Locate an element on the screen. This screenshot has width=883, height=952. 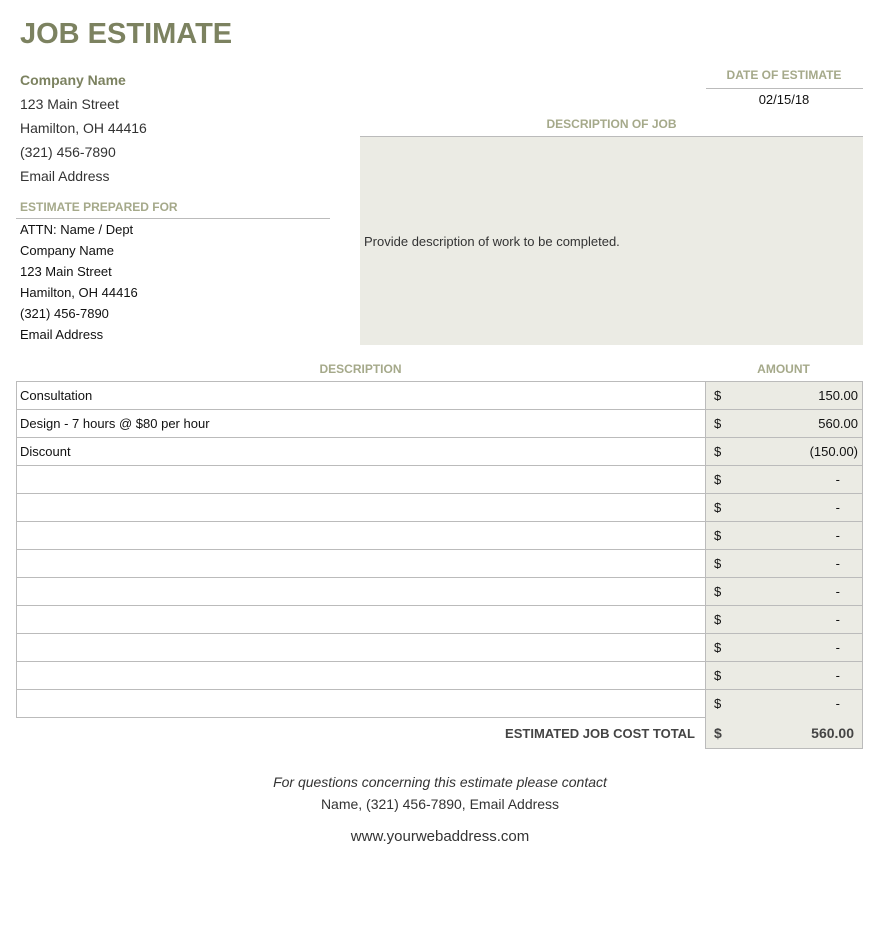
table-row: Discount $ (150.00) is located at coordinates (439, 451).